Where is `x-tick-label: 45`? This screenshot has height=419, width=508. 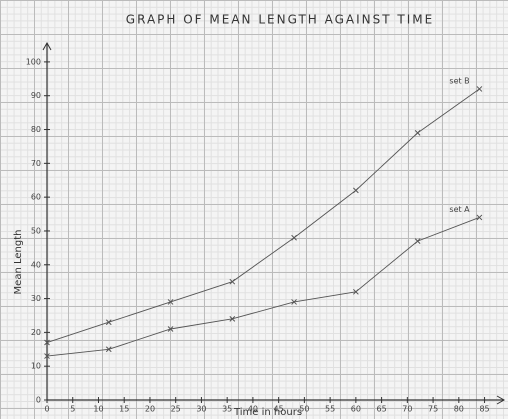
x-tick-label: 45 is located at coordinates (279, 409).